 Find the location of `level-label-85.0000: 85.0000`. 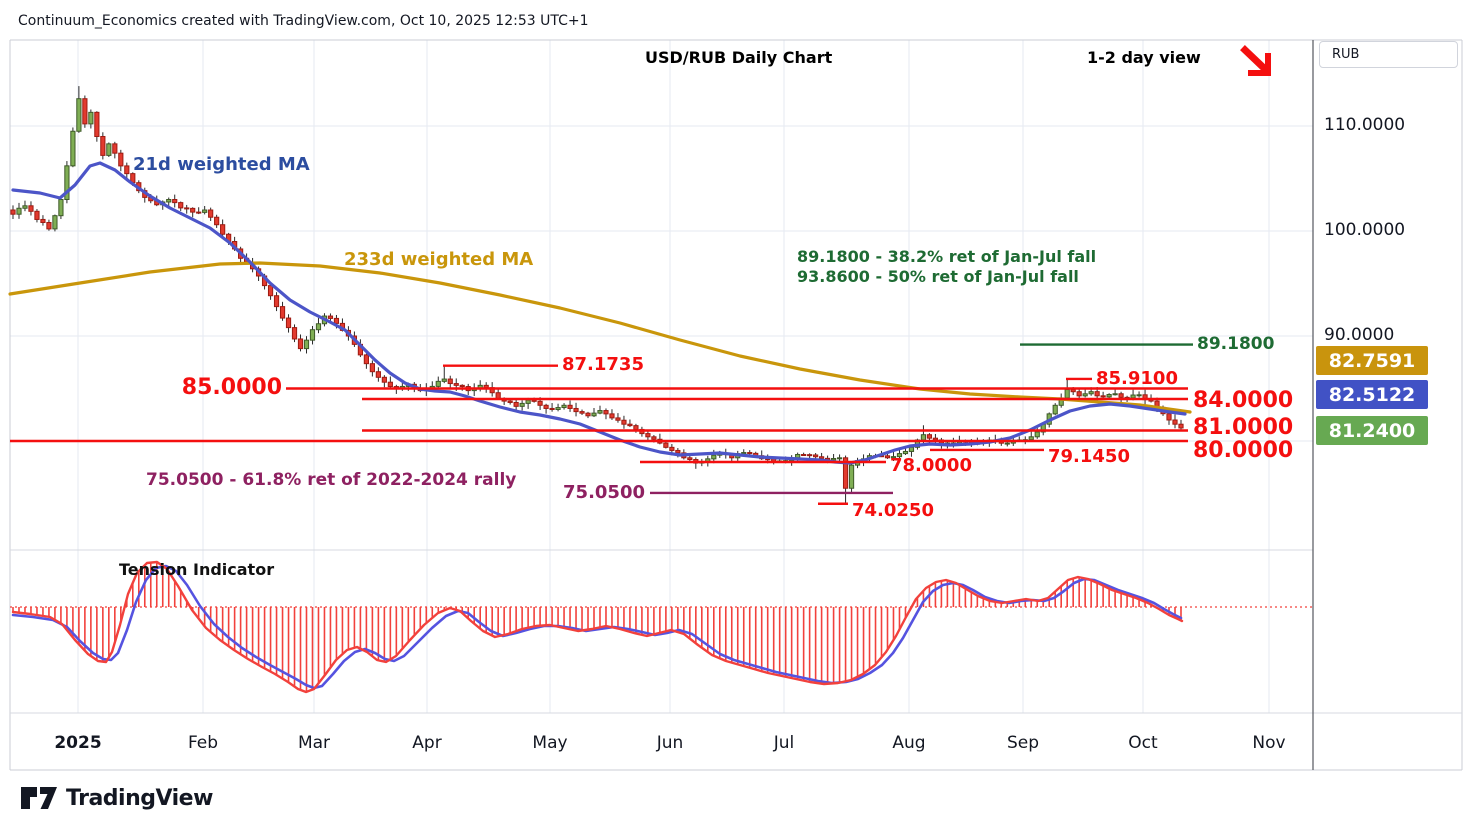

level-label-85.0000: 85.0000 is located at coordinates (231, 387).